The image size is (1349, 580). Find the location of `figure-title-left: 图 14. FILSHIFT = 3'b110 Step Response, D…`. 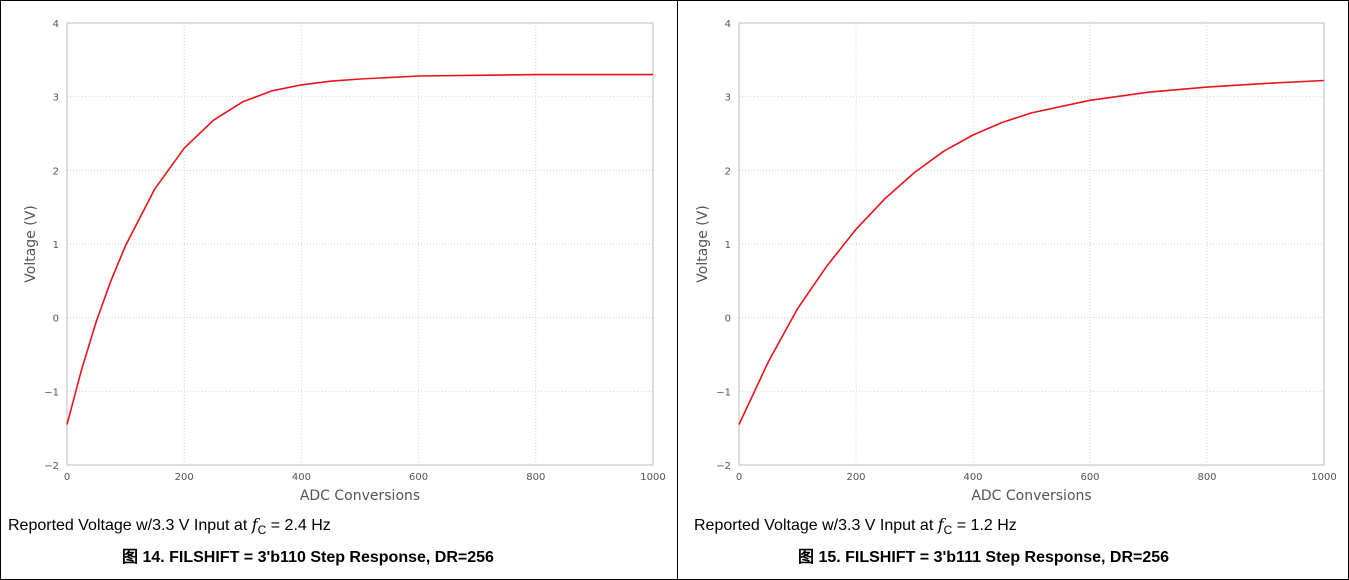

figure-title-left: 图 14. FILSHIFT = 3'b110 Step Response, D… is located at coordinates (308, 557).